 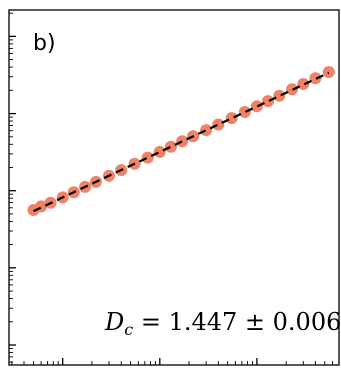 What do you see at coordinates (12, 187) in the screenshot?
I see `y-axis-ticks` at bounding box center [12, 187].